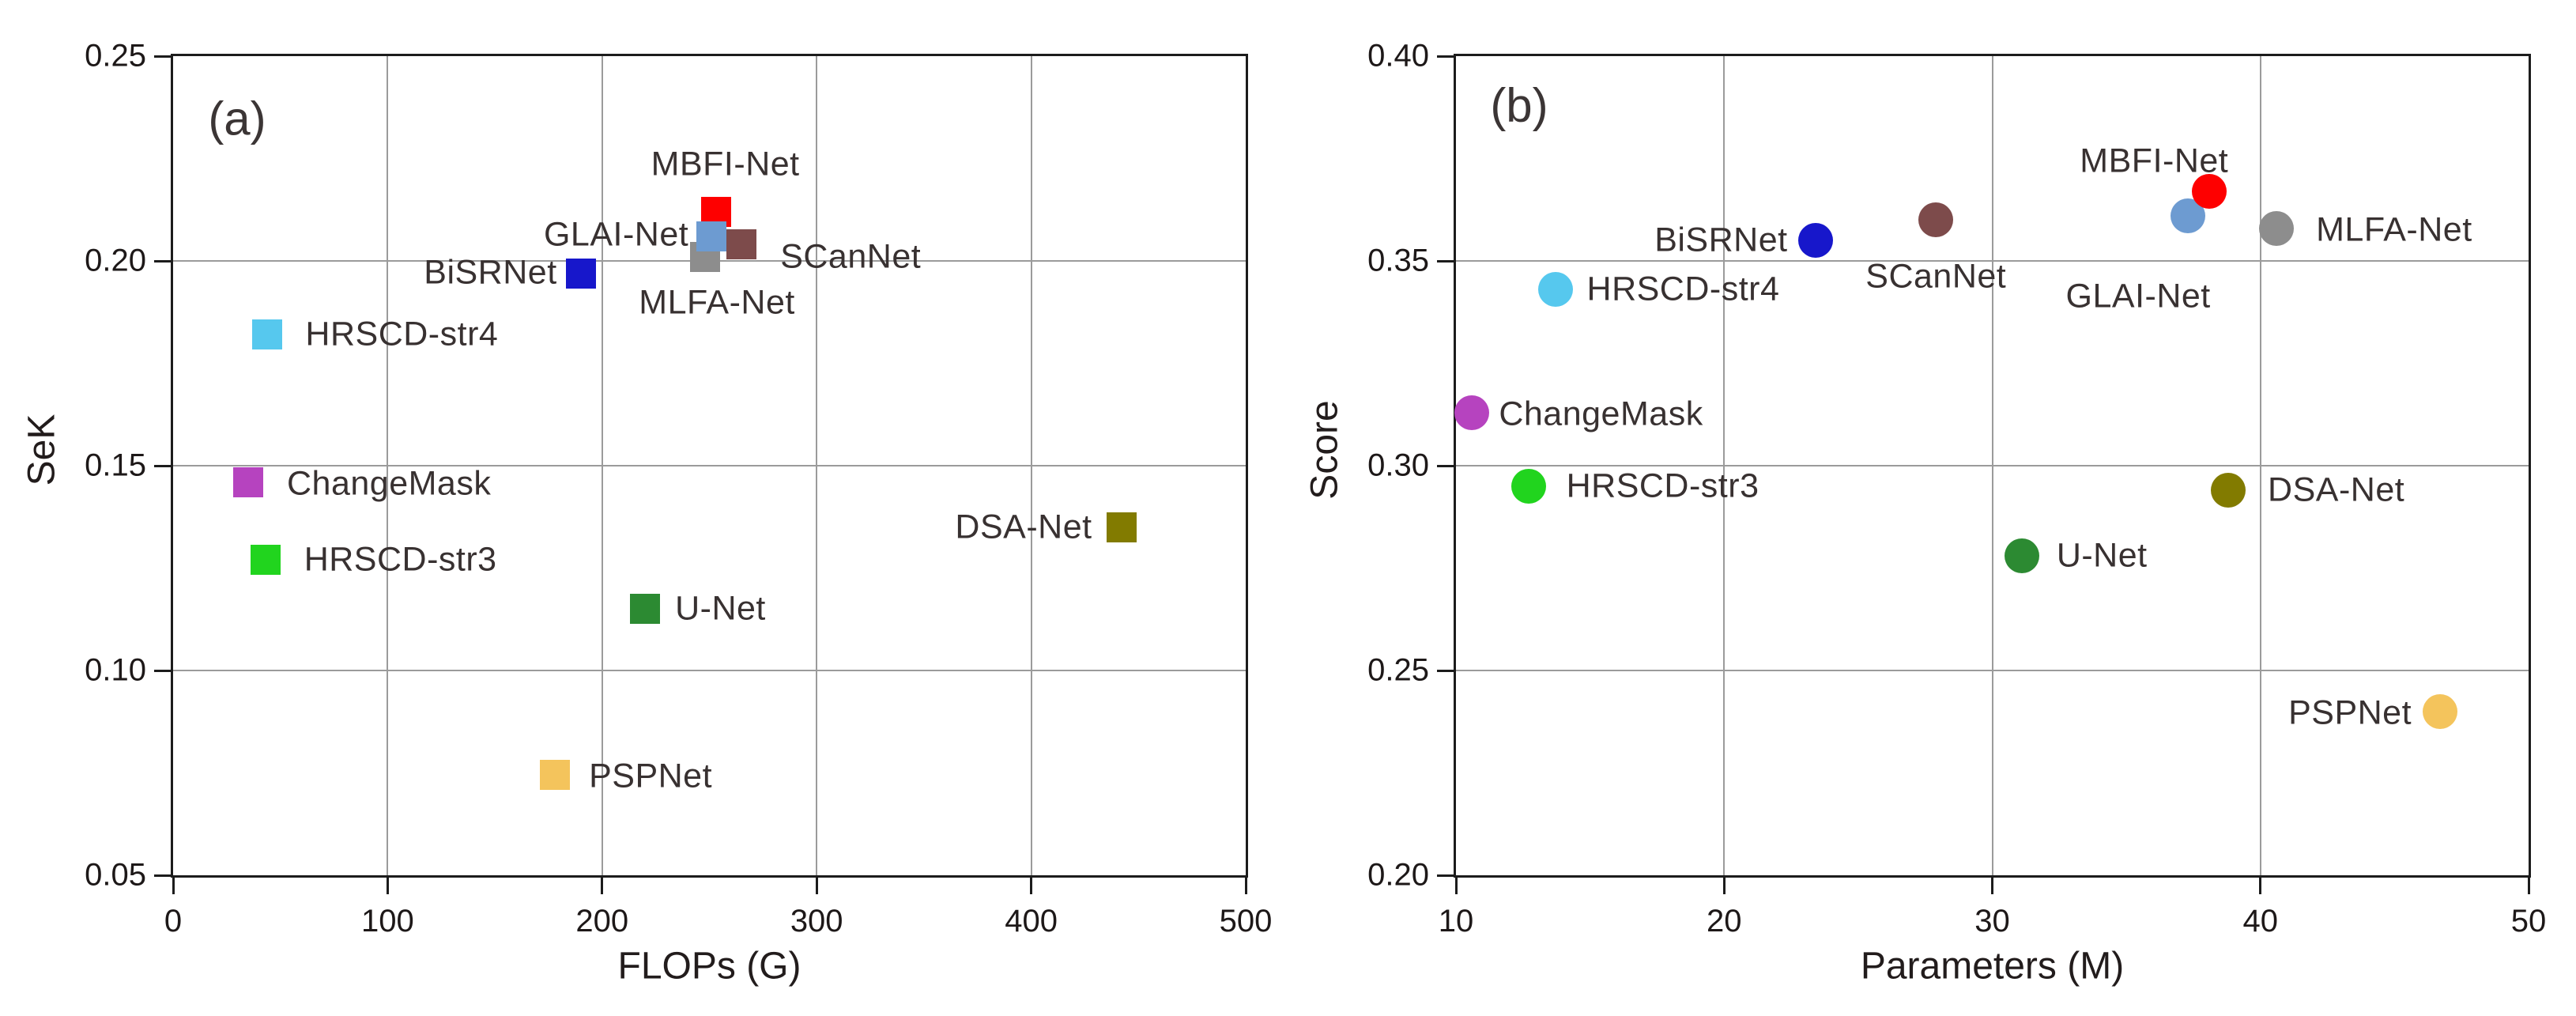  What do you see at coordinates (116, 670) in the screenshot?
I see `panel-a-ytick-label: 0.10` at bounding box center [116, 670].